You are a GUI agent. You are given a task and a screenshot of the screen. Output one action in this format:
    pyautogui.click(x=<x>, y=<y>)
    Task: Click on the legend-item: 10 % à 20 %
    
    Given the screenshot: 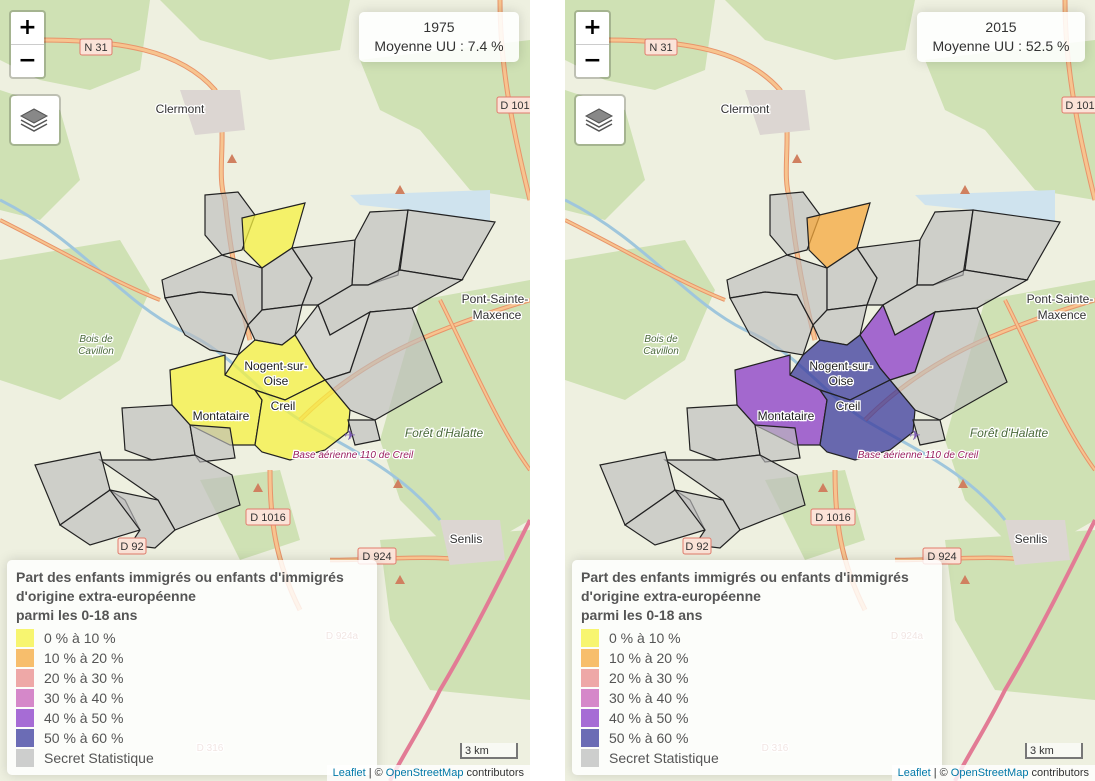 What is the action you would take?
    pyautogui.click(x=757, y=658)
    